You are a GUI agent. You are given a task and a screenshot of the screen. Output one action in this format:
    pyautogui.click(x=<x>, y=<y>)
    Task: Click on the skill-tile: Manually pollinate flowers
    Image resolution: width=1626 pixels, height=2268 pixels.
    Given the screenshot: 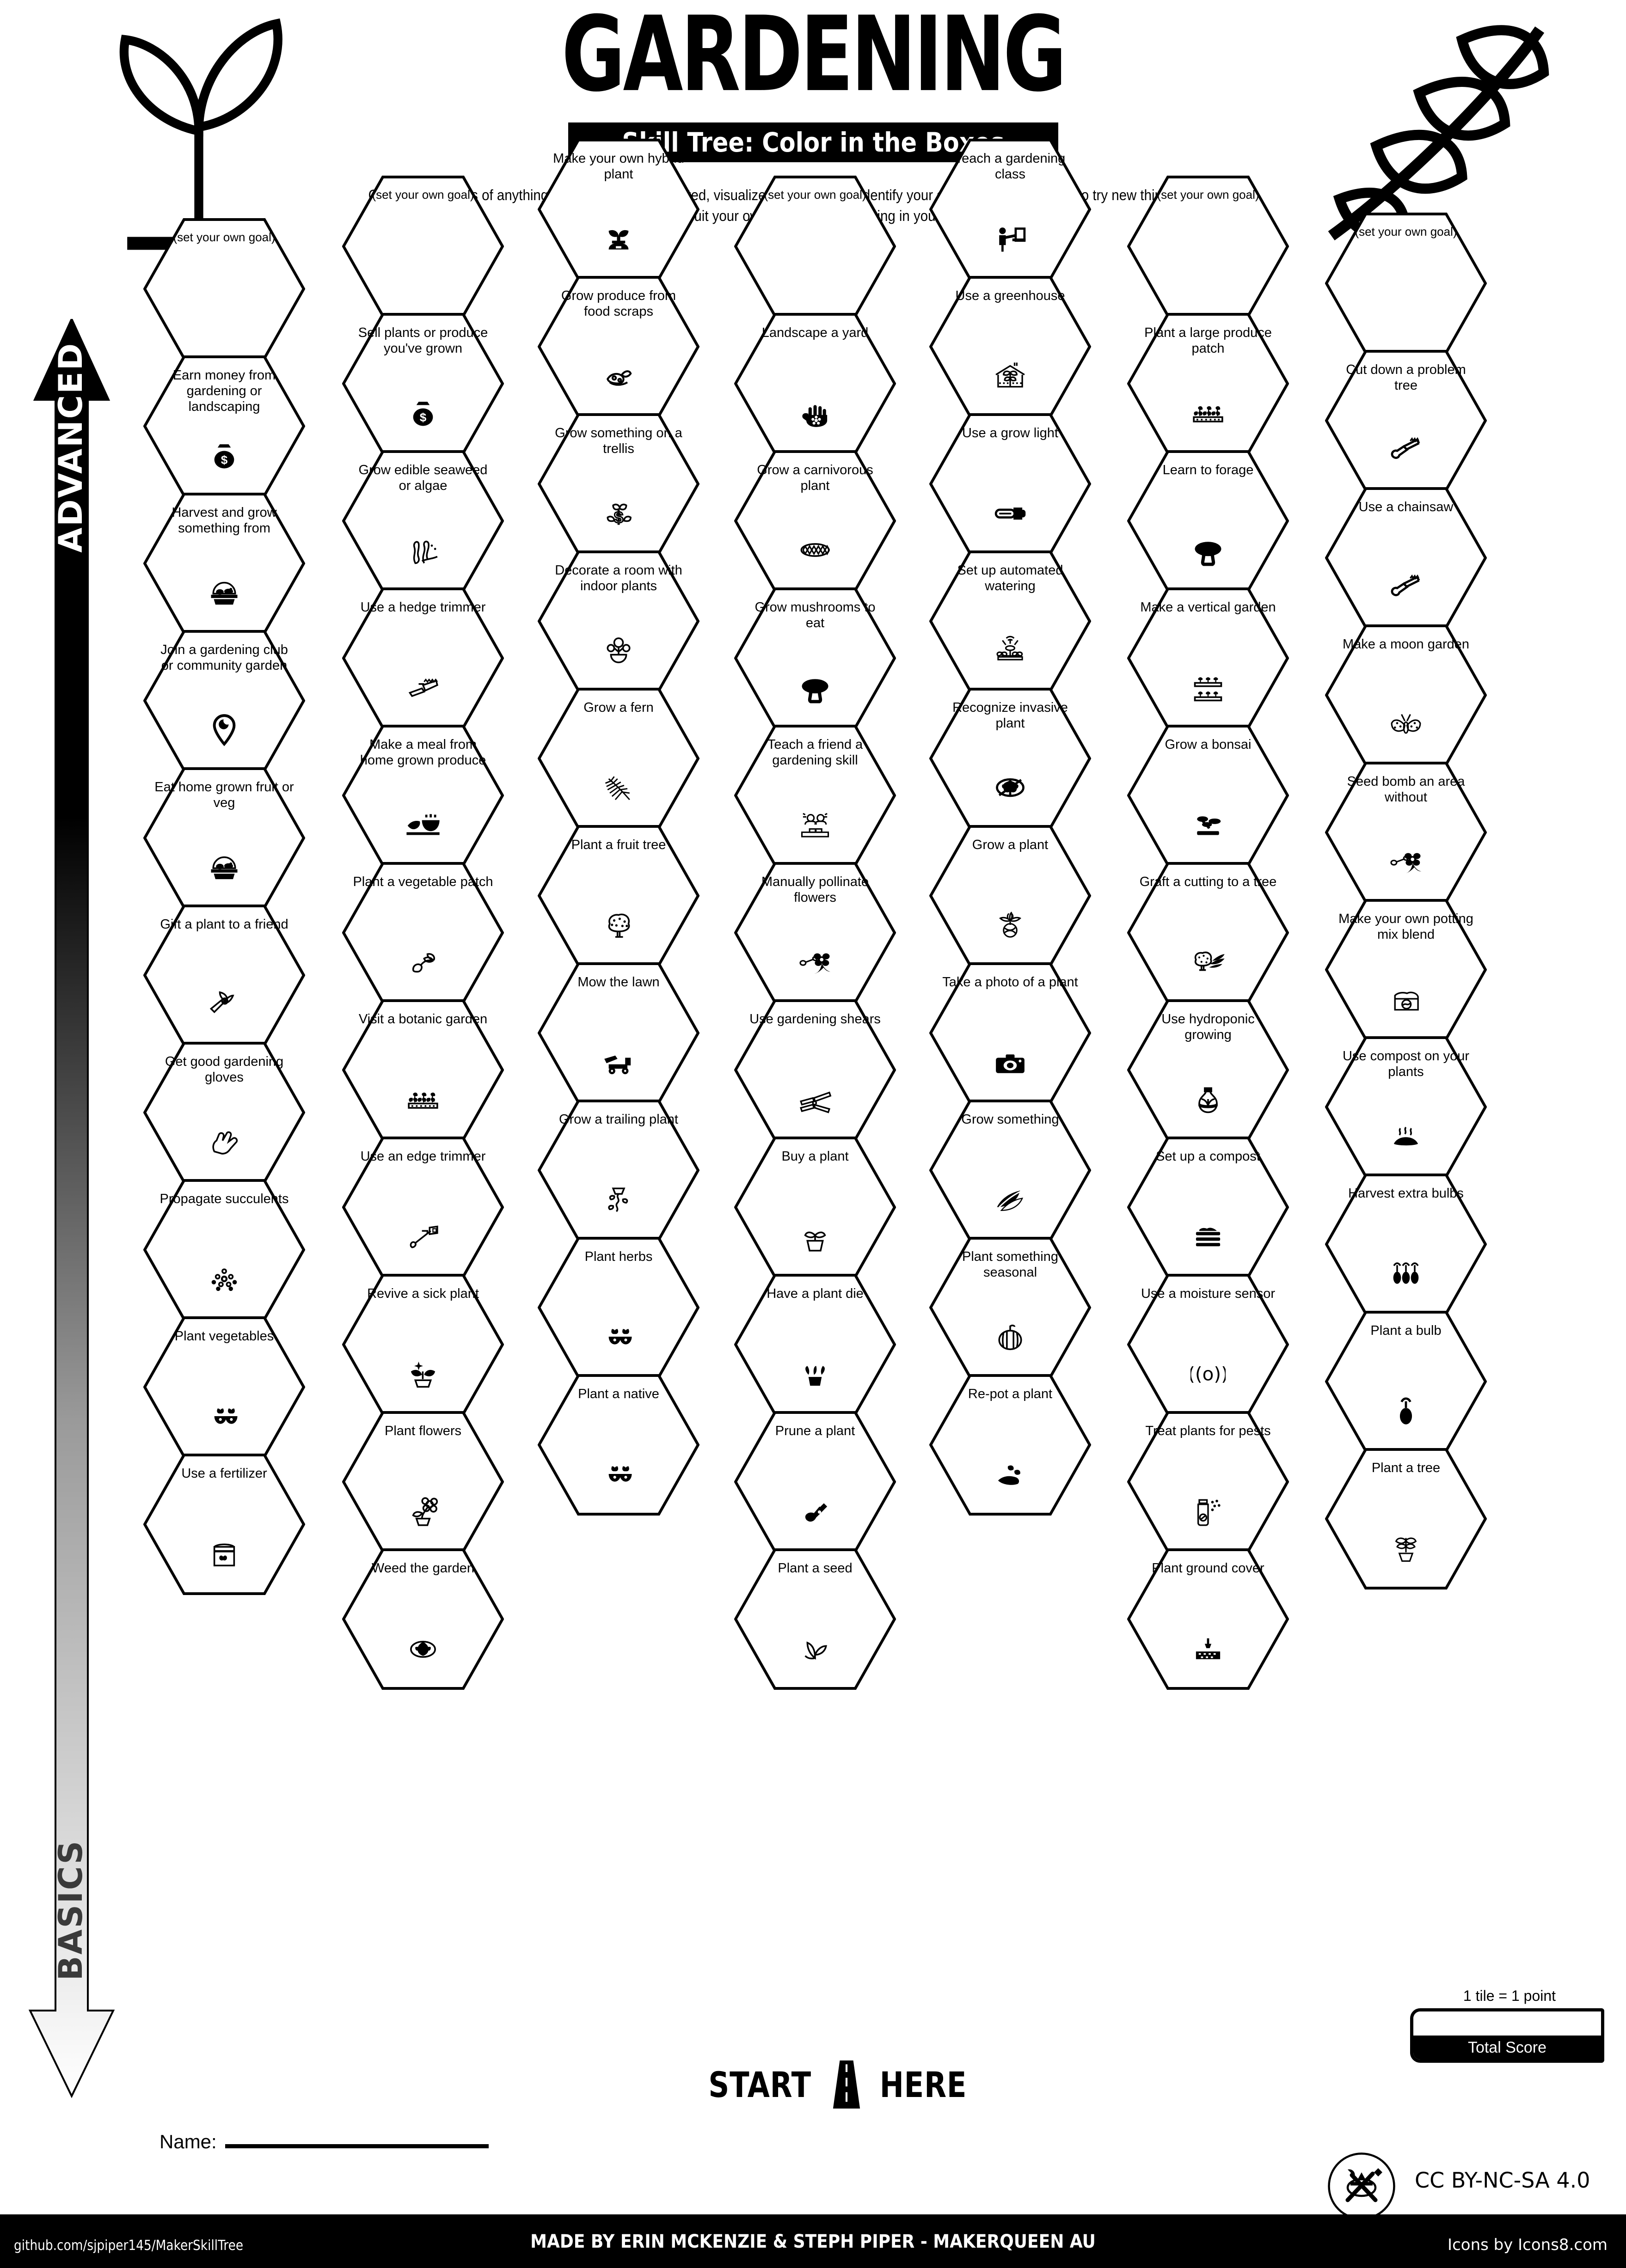 What is the action you would take?
    pyautogui.click(x=815, y=932)
    